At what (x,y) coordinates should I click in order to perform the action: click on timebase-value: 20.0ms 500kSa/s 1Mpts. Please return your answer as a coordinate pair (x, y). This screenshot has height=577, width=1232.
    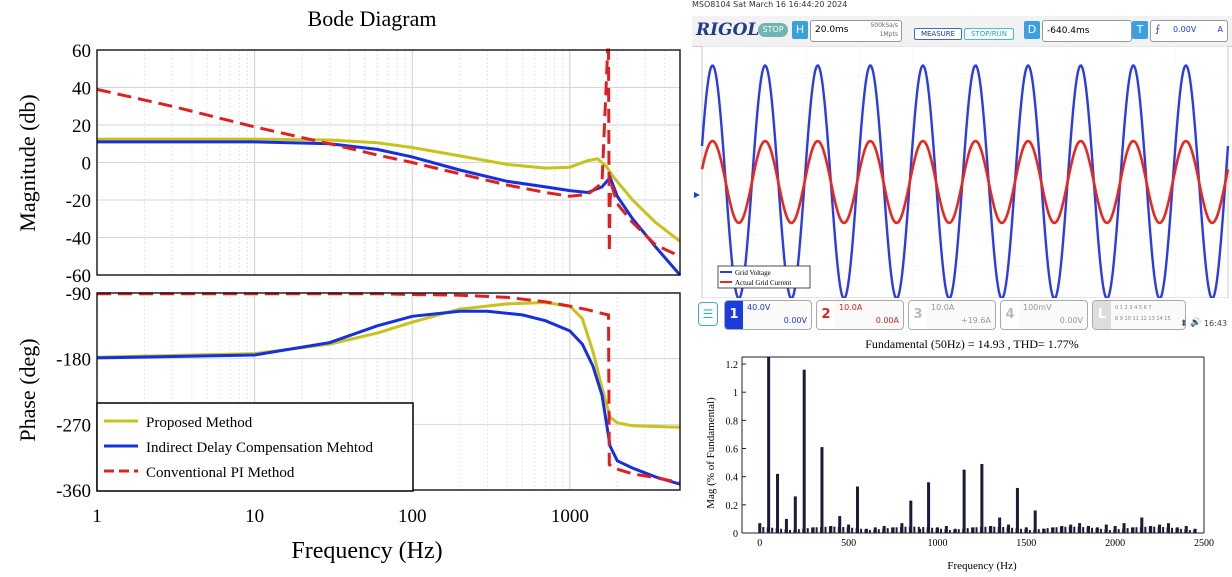
    Looking at the image, I should click on (856, 31).